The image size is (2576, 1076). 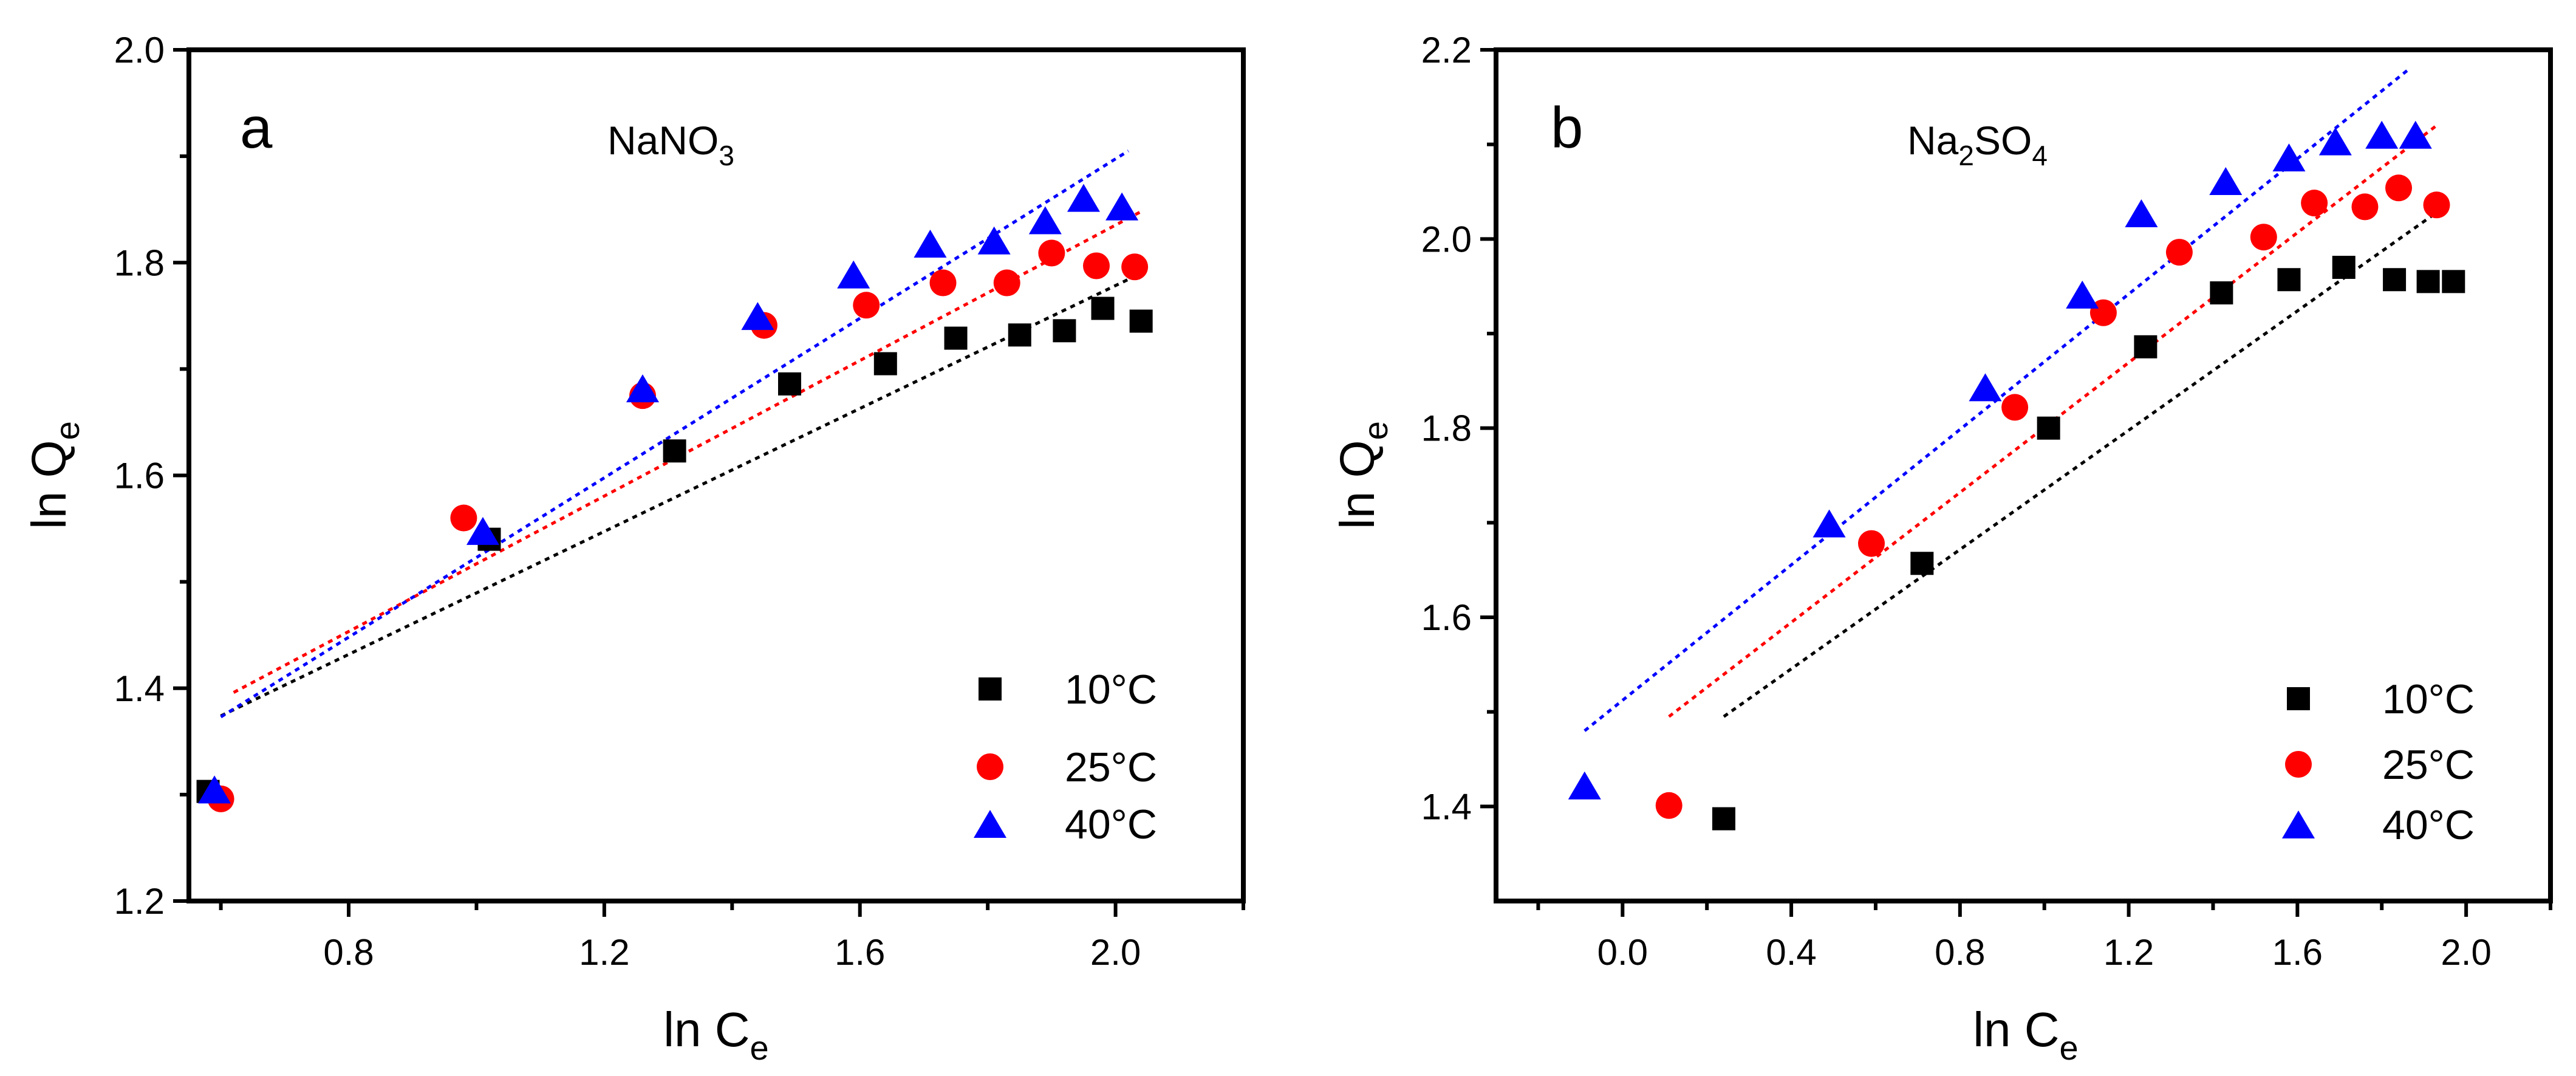 What do you see at coordinates (2428, 699) in the screenshot?
I see `panel-b-legend-label-10c: 10°C` at bounding box center [2428, 699].